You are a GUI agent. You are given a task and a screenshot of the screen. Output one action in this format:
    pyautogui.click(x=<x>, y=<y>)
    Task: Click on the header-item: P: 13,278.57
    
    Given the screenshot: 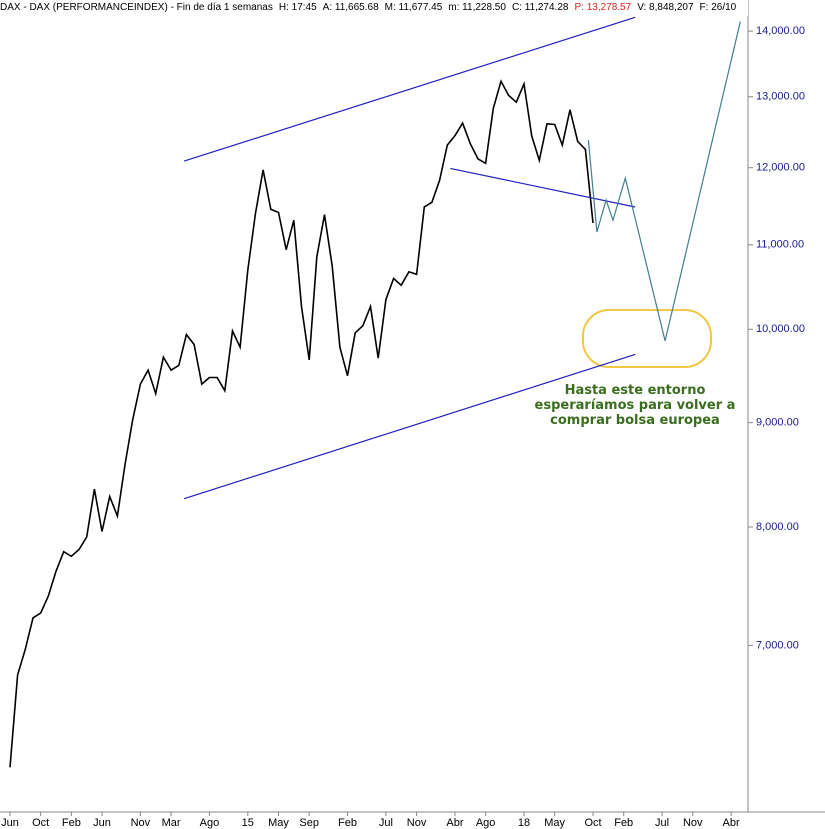 What is the action you would take?
    pyautogui.click(x=603, y=7)
    